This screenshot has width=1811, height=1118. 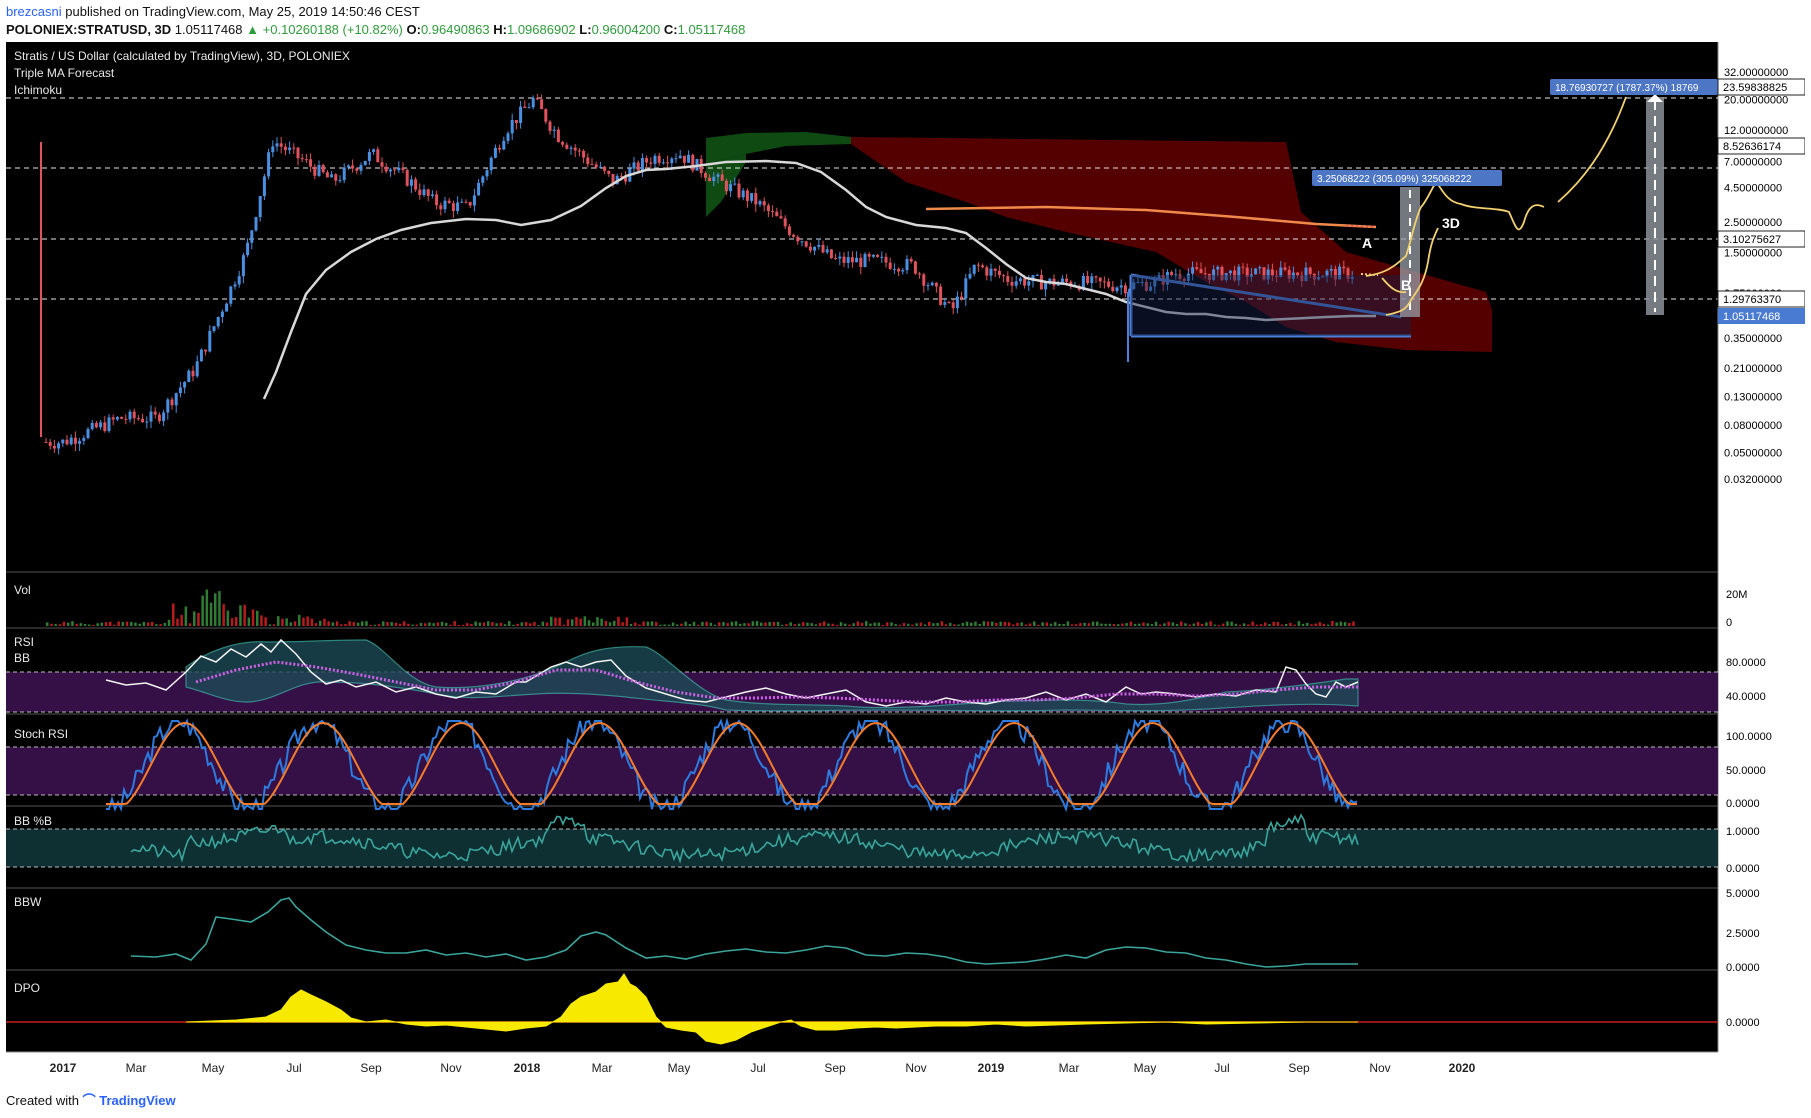 I want to click on measure-tooltip-small, so click(x=1407, y=178).